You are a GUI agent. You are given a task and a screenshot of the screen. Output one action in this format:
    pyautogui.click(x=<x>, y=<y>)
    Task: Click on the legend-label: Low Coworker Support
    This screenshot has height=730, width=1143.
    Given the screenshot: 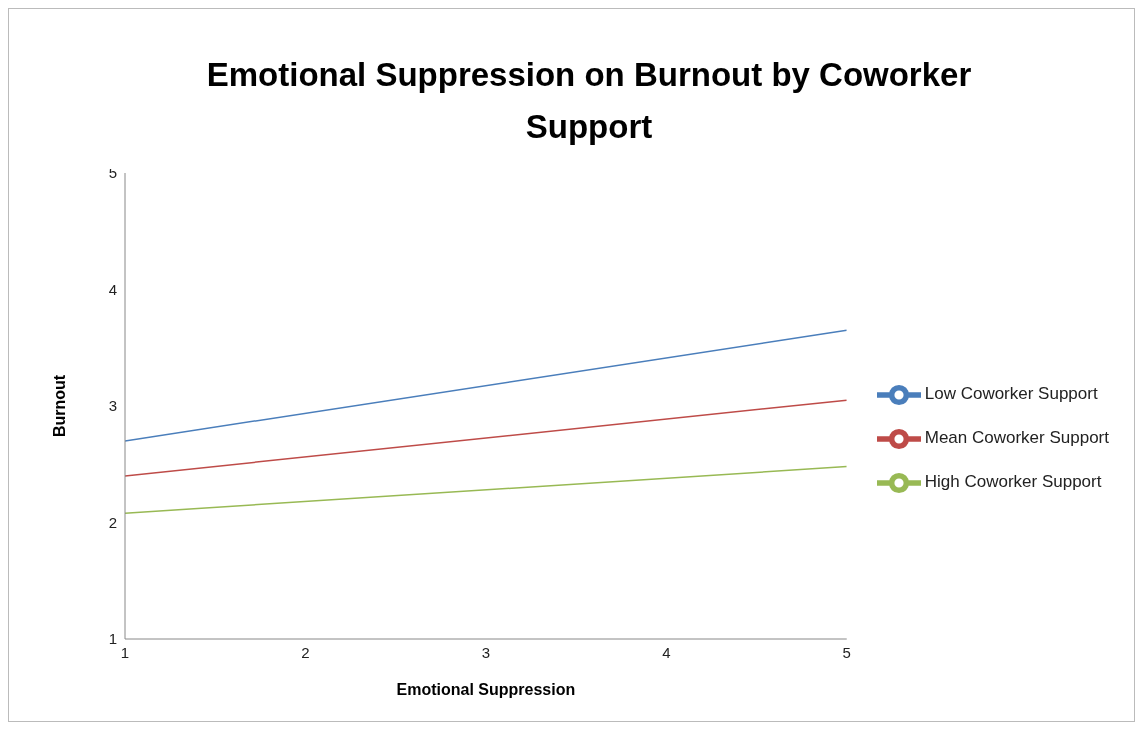 What is the action you would take?
    pyautogui.click(x=1011, y=394)
    